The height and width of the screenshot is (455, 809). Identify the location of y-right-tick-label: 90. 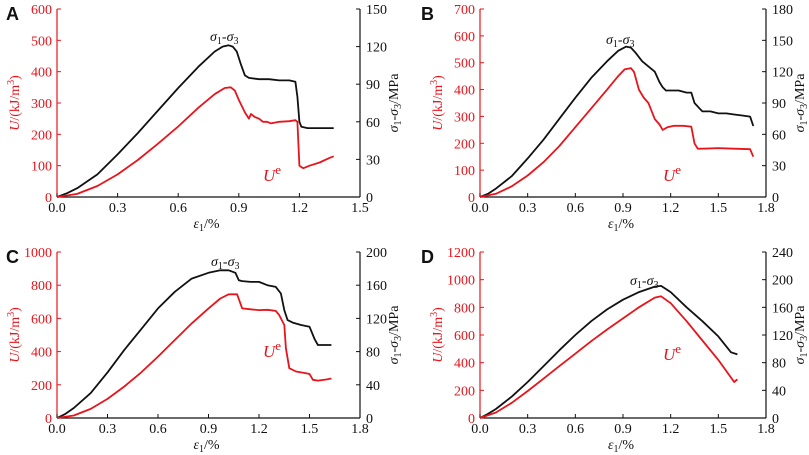
(779, 104).